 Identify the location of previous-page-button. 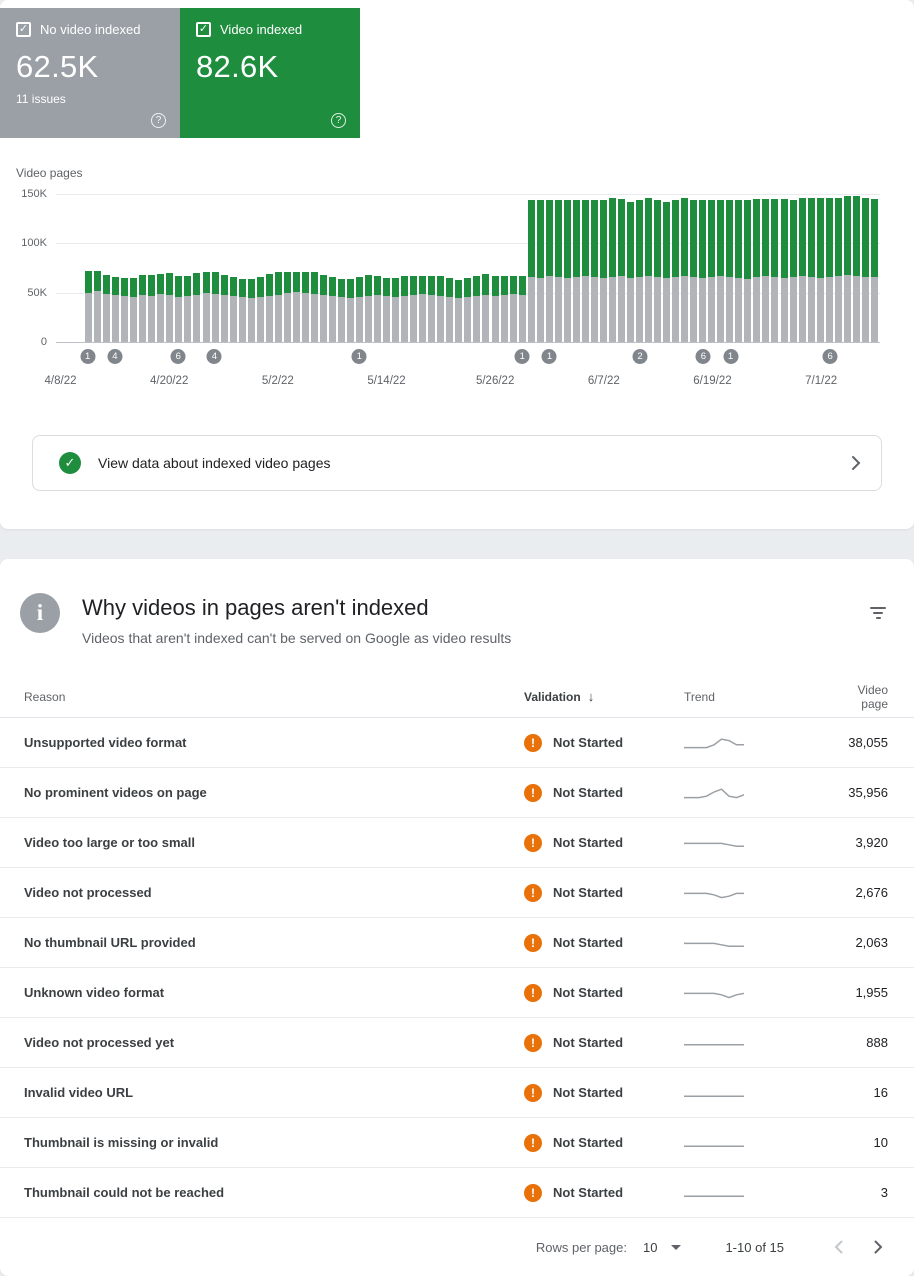
(838, 1247).